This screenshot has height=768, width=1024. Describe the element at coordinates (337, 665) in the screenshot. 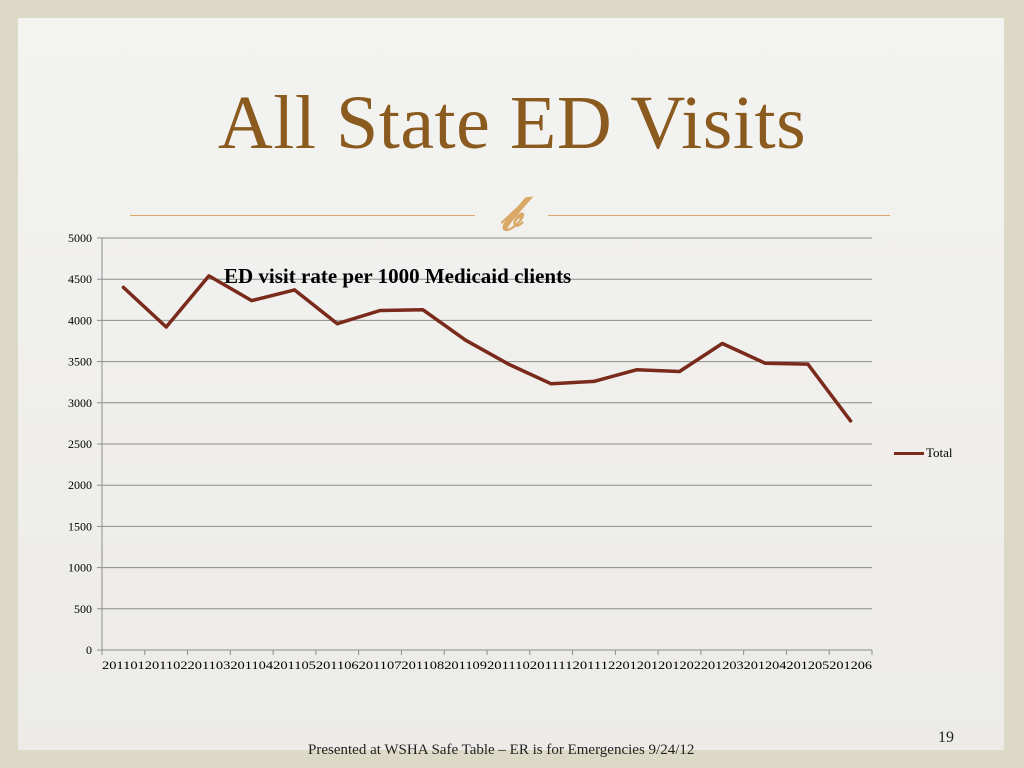

I see `x-tick-label-201106: 201106` at that location.